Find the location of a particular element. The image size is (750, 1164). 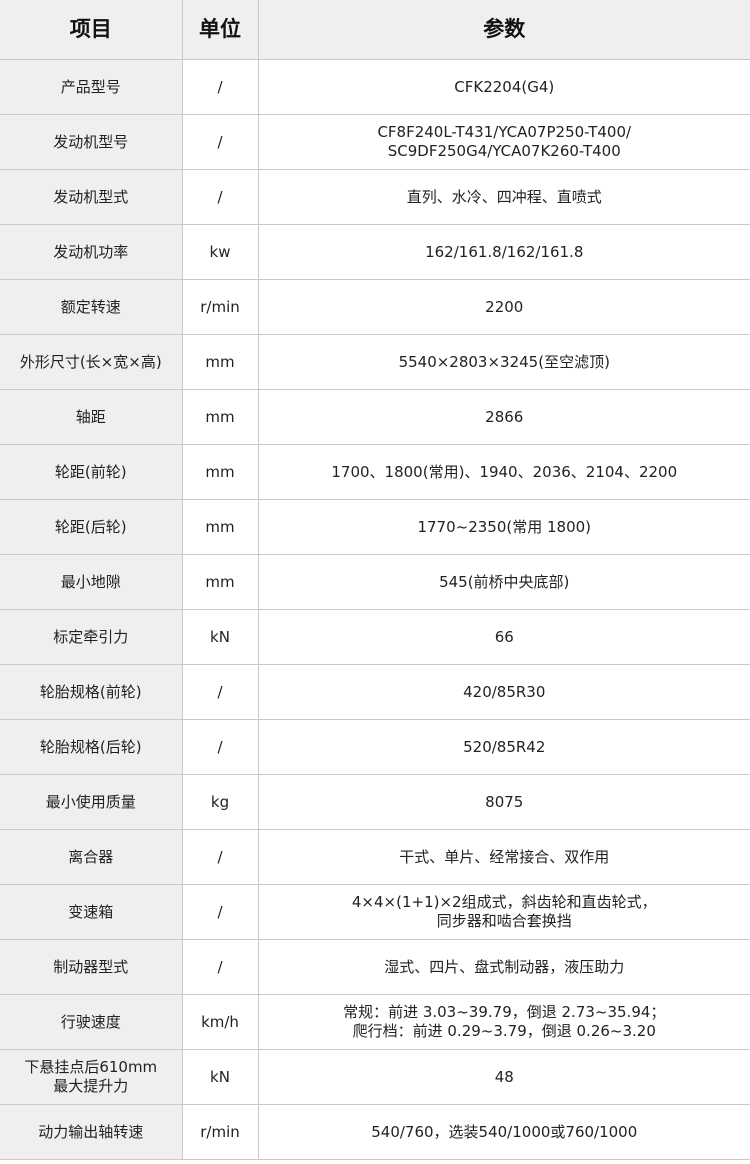

value-cell: 1770~2350(常用 1800) is located at coordinates (503, 527).